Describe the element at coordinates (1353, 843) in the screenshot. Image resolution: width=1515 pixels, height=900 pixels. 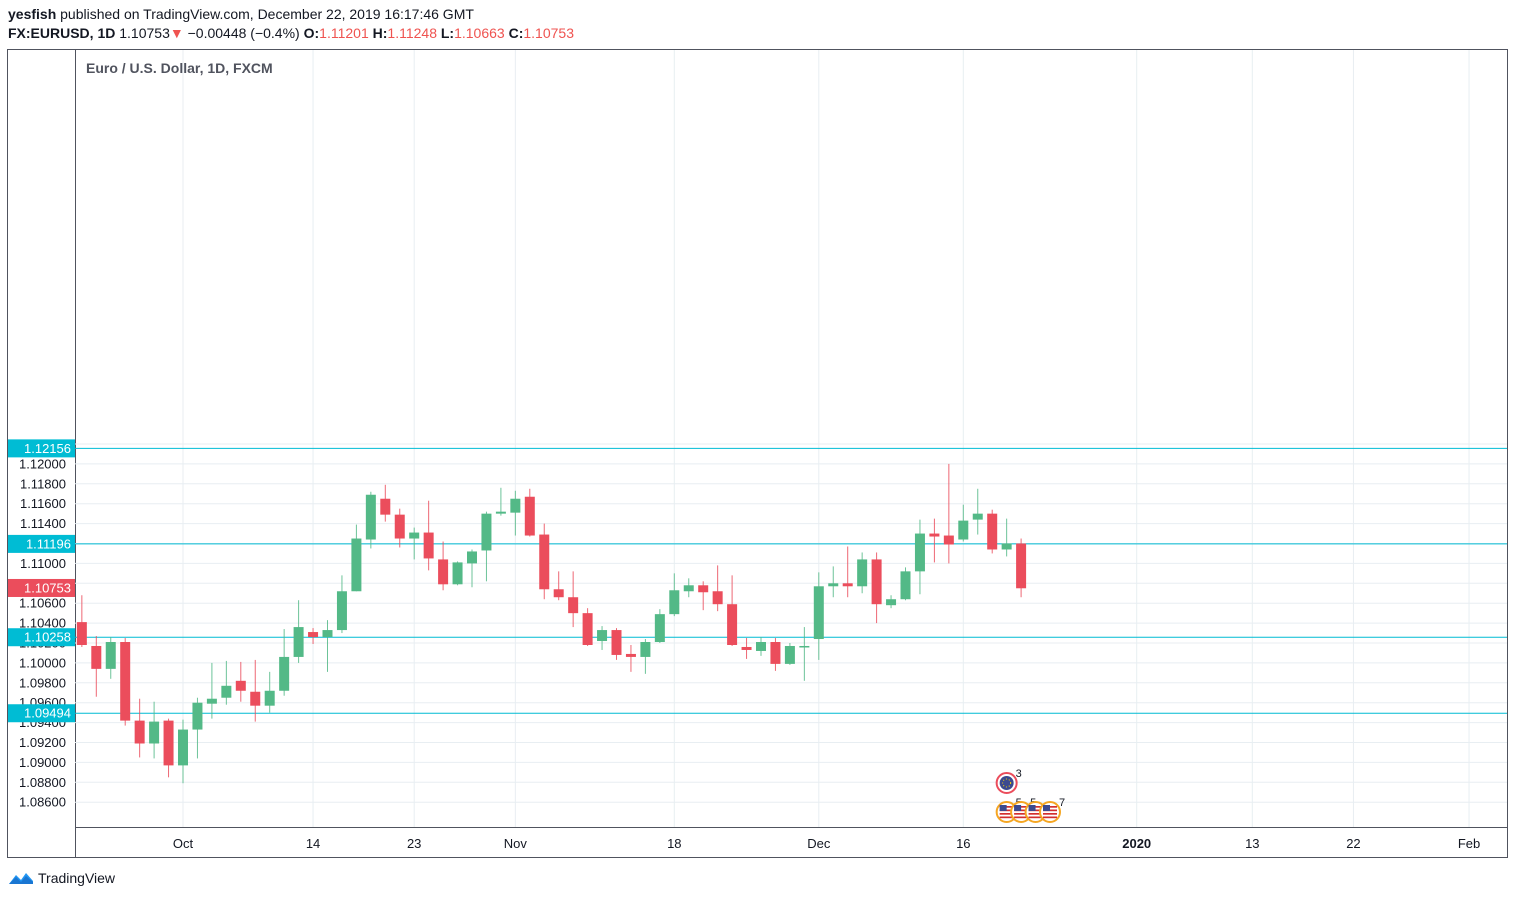
I see `x-tick-label: 22` at that location.